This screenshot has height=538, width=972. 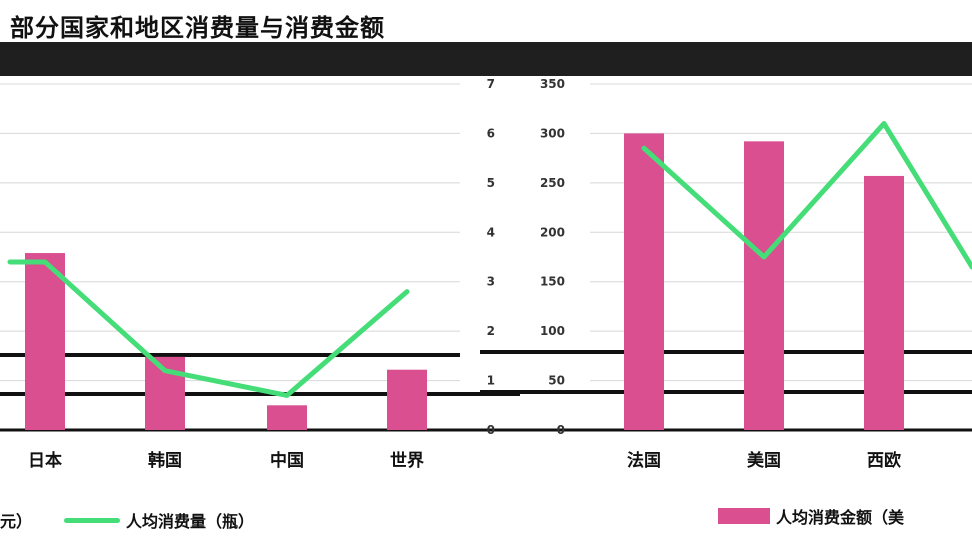 I want to click on right-axis-tick: 7, so click(x=491, y=84).